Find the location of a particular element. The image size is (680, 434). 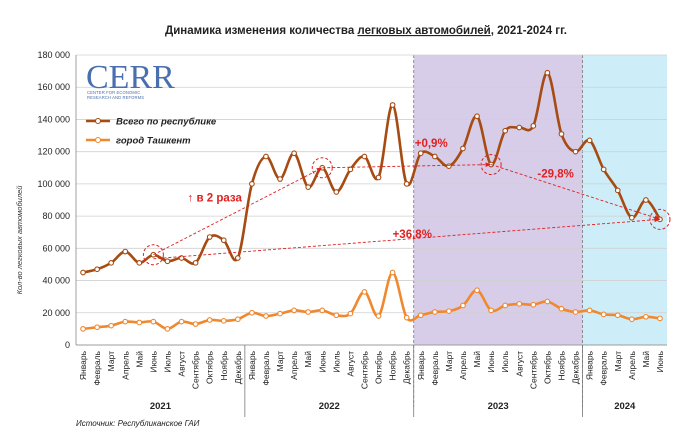

year-label: 2021 is located at coordinates (161, 406).